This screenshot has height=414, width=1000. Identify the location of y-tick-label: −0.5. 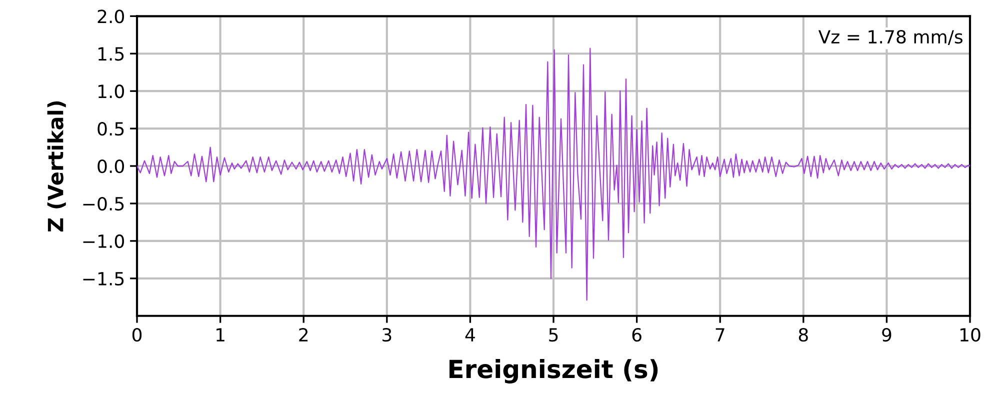
(103, 203).